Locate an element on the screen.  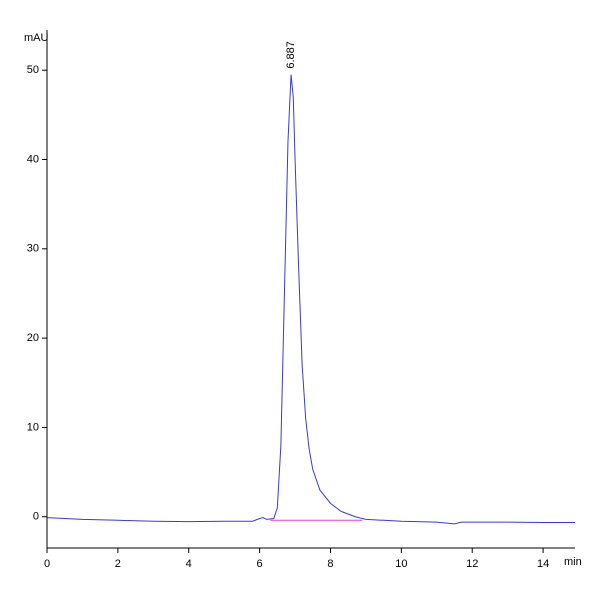
x-tick-label: 6 is located at coordinates (260, 564).